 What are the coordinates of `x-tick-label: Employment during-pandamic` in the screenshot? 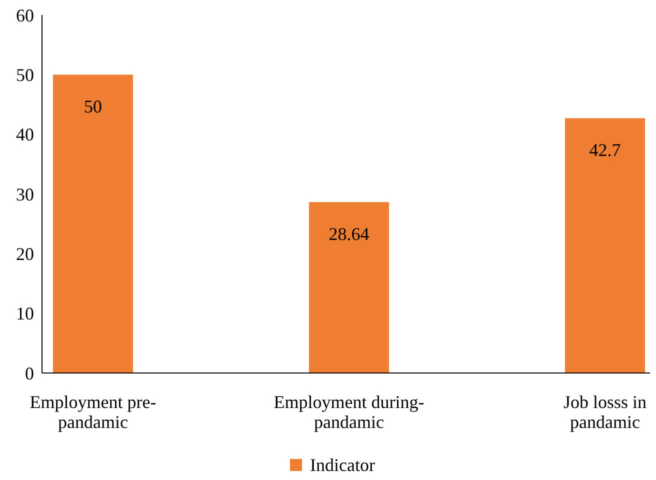 It's located at (349, 412).